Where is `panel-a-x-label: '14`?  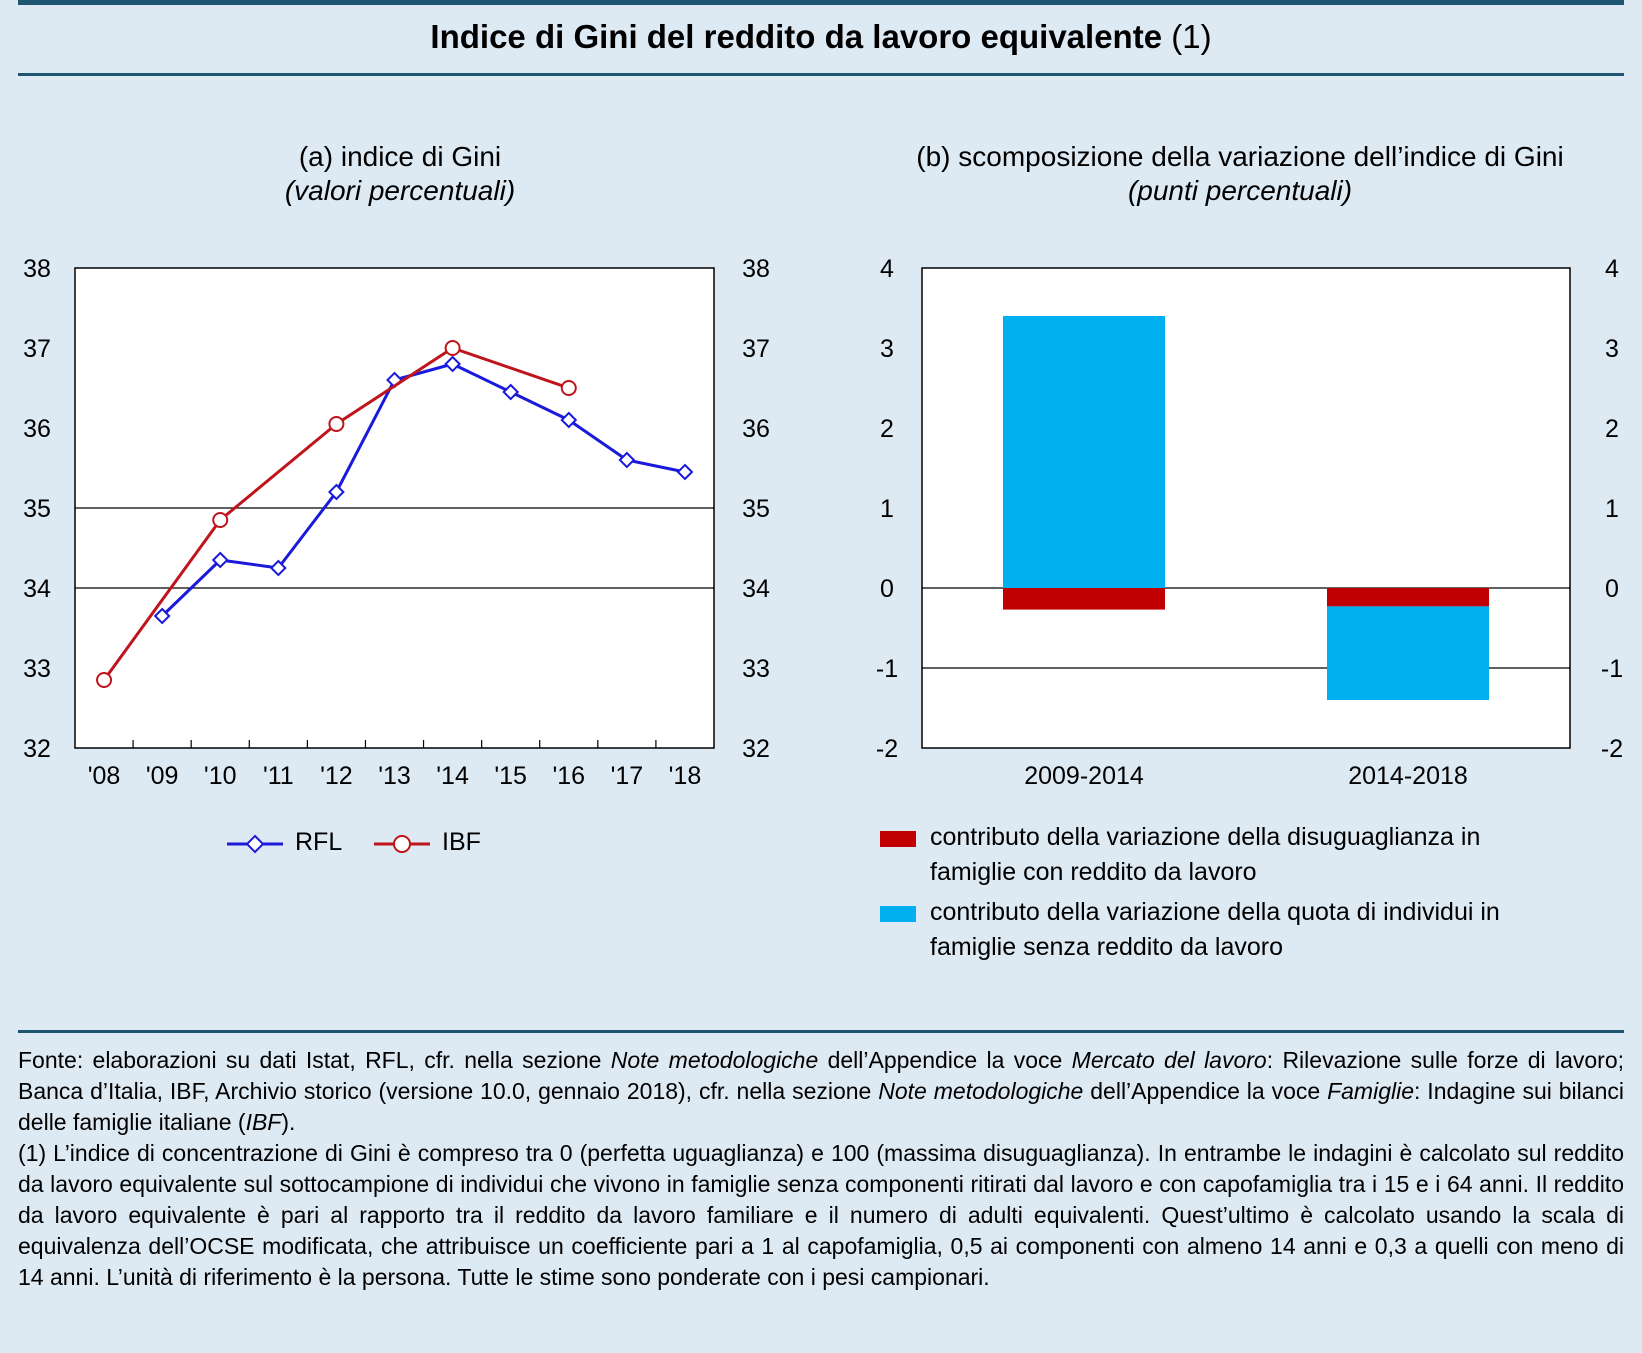
panel-a-x-label: '14 is located at coordinates (452, 776).